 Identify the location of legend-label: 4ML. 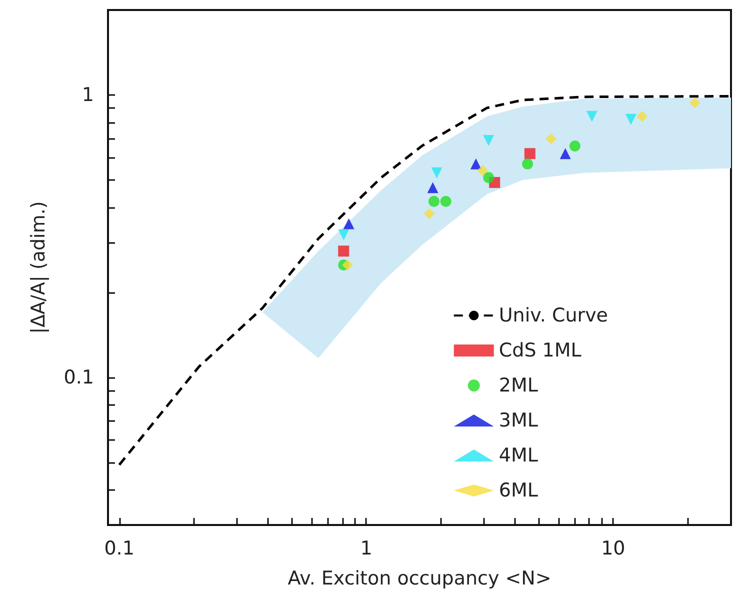
(518, 455).